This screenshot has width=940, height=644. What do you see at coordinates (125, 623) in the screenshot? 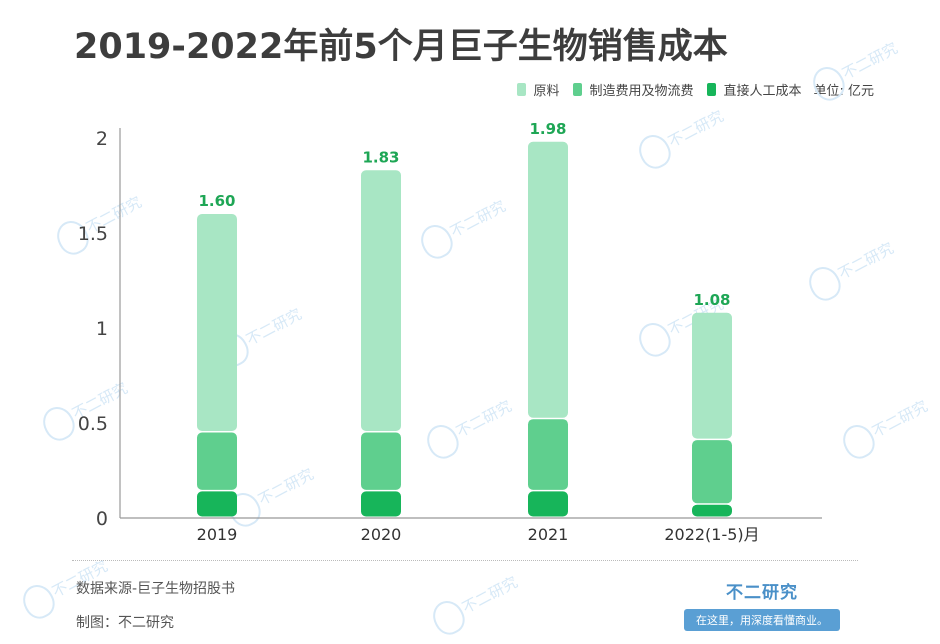
I see `chart-author: 制图：不二研究` at bounding box center [125, 623].